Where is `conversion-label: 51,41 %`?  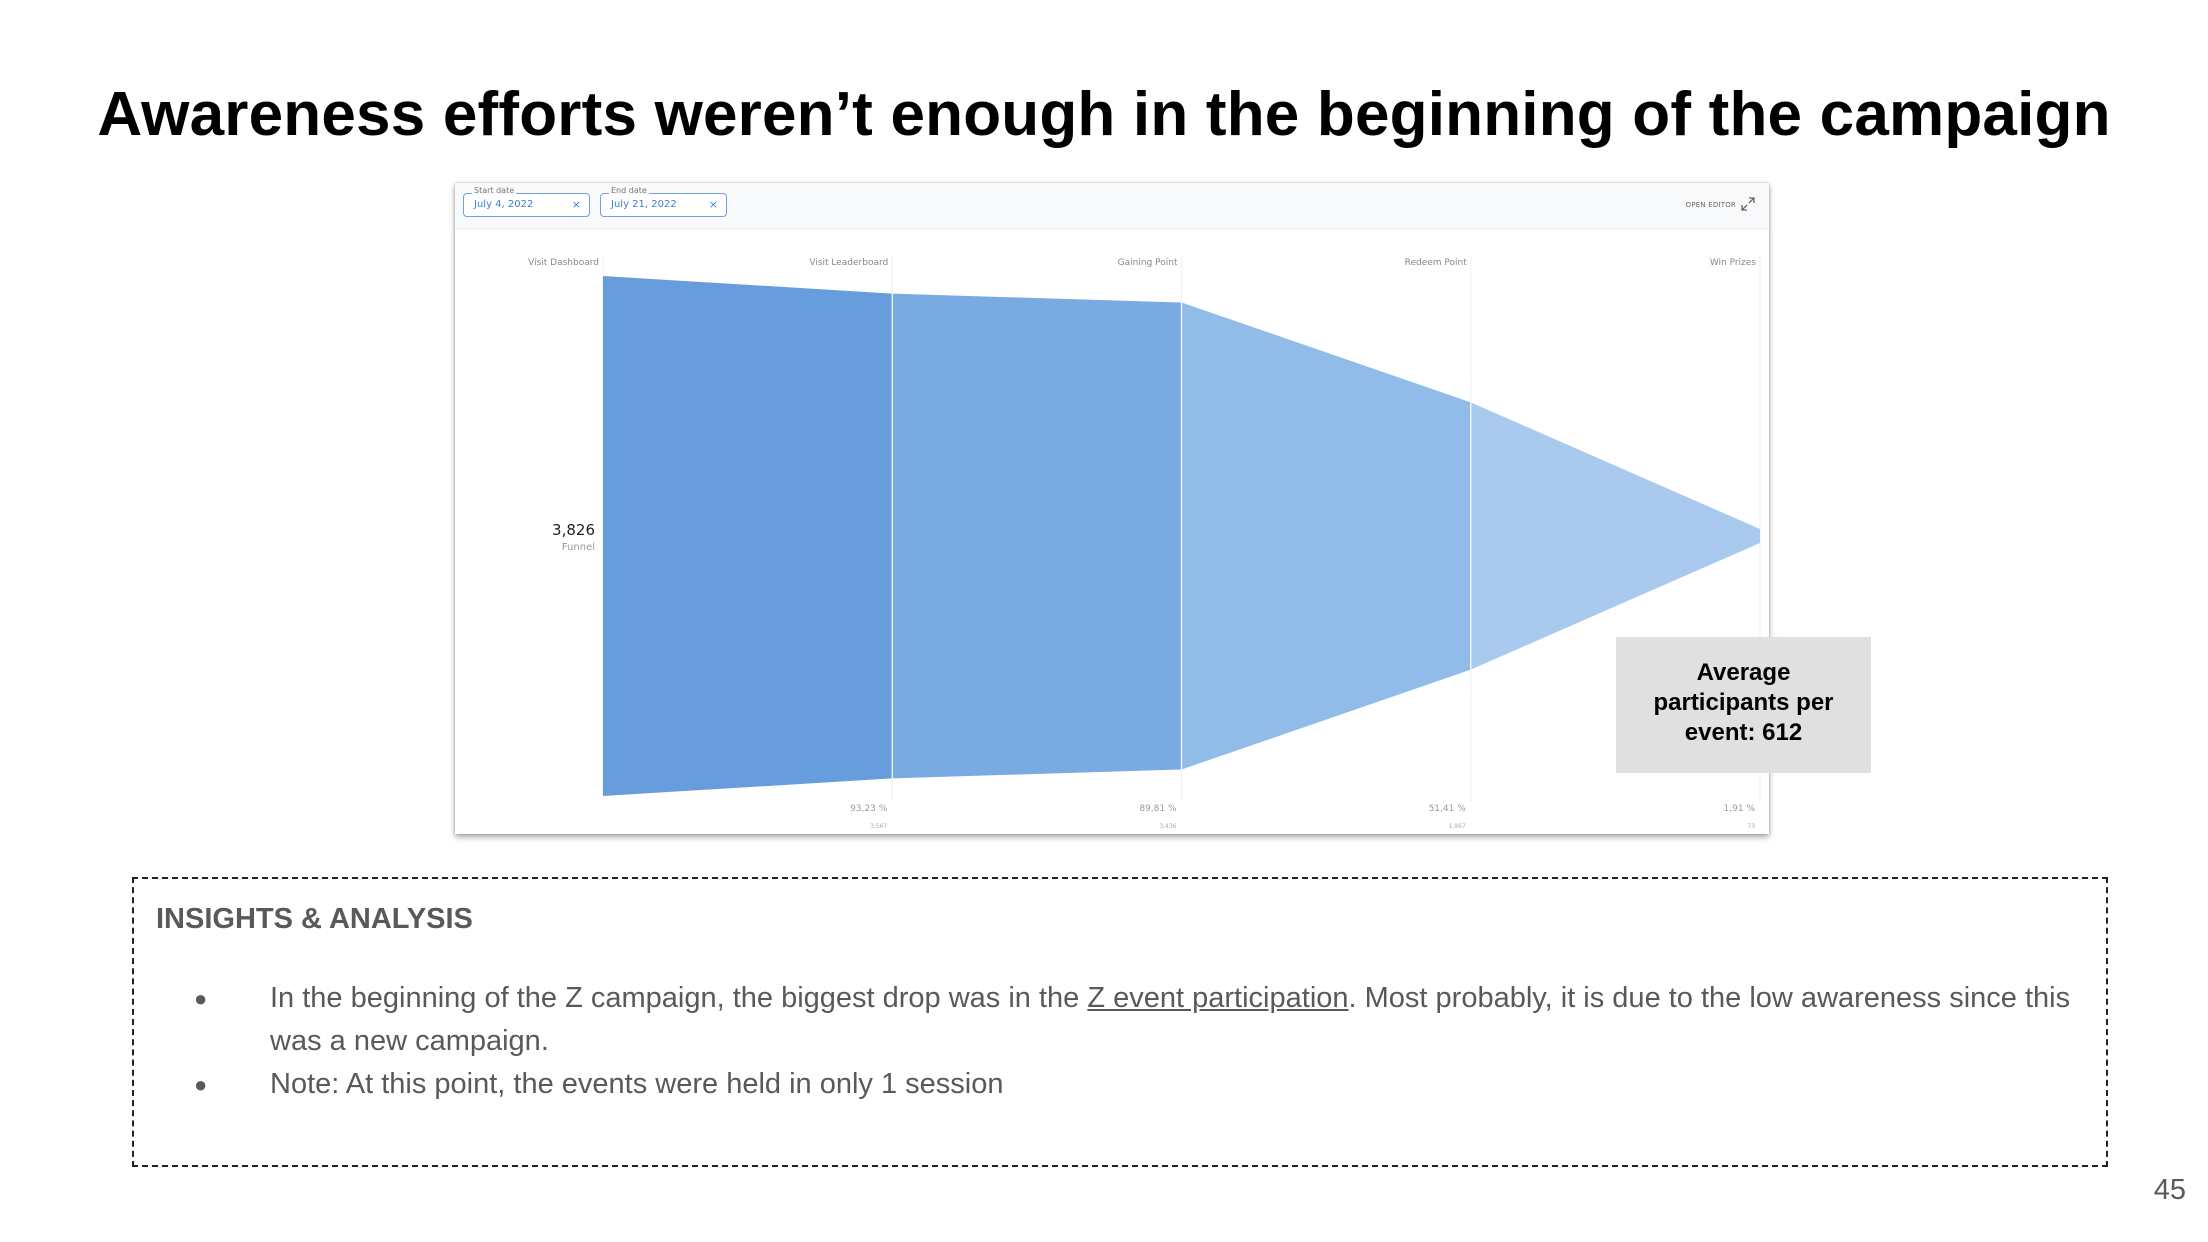
conversion-label: 51,41 % is located at coordinates (1448, 809).